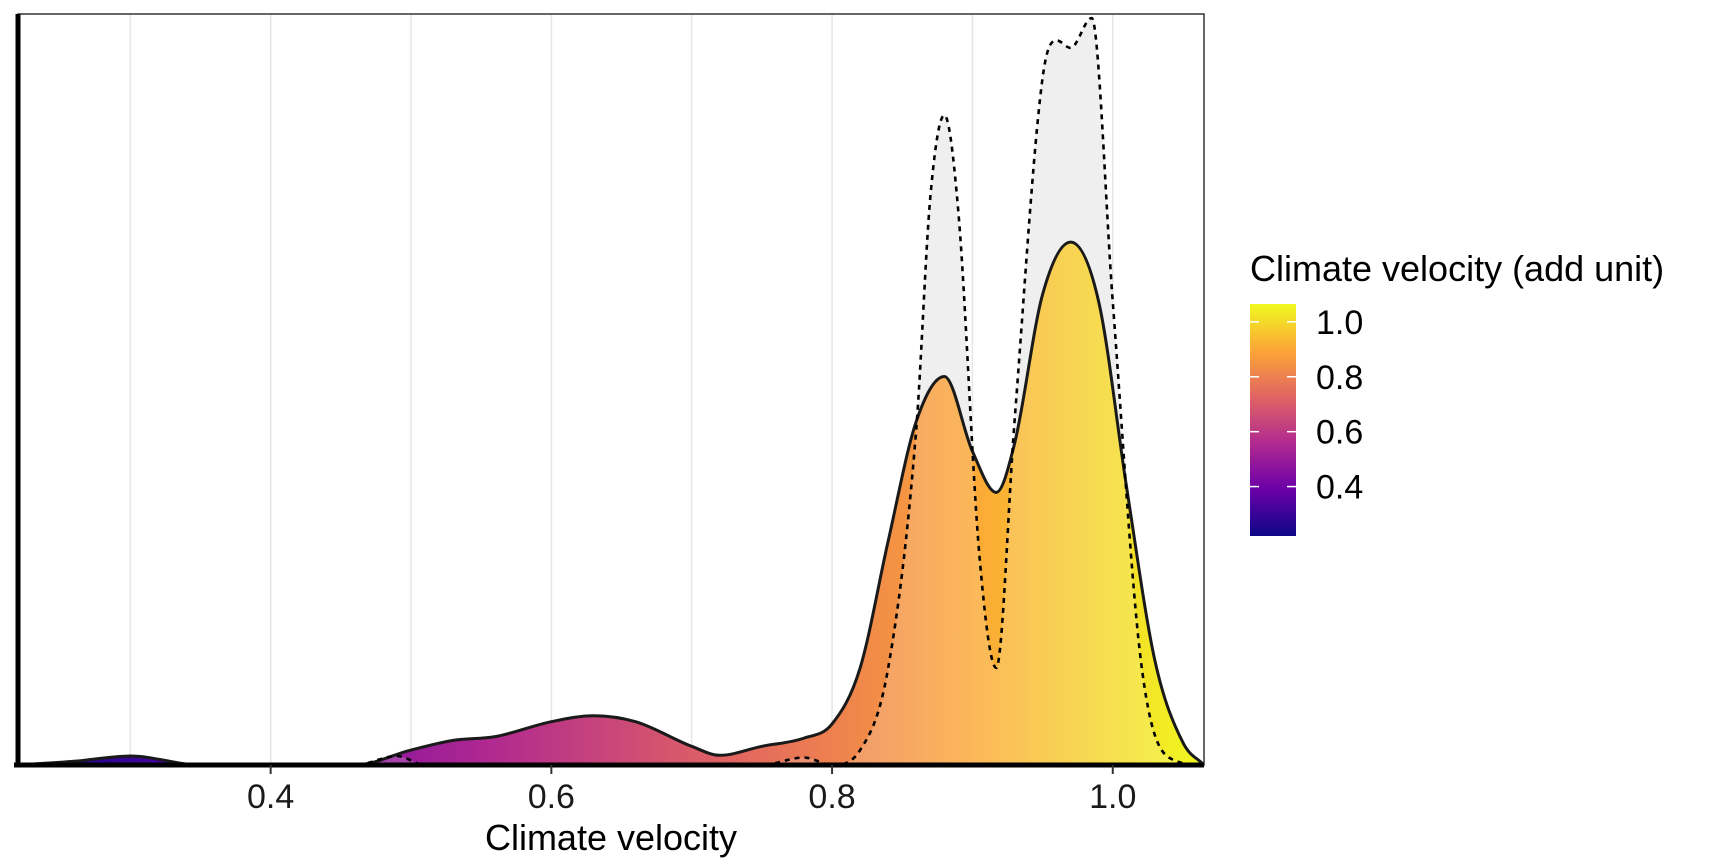 The width and height of the screenshot is (1728, 865). I want to click on legend-tick-label: 0.4, so click(1339, 488).